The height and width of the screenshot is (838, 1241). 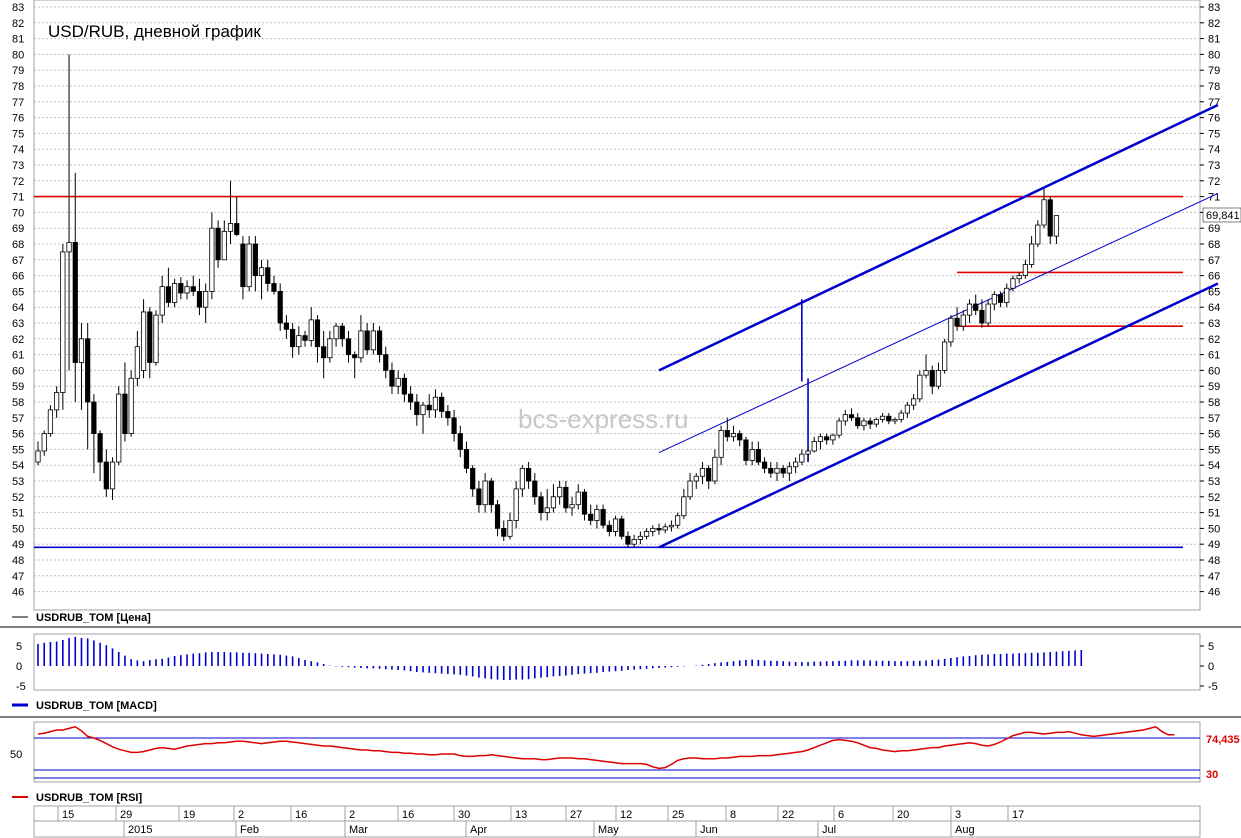 What do you see at coordinates (18, 450) in the screenshot?
I see `price-tick-label: 55` at bounding box center [18, 450].